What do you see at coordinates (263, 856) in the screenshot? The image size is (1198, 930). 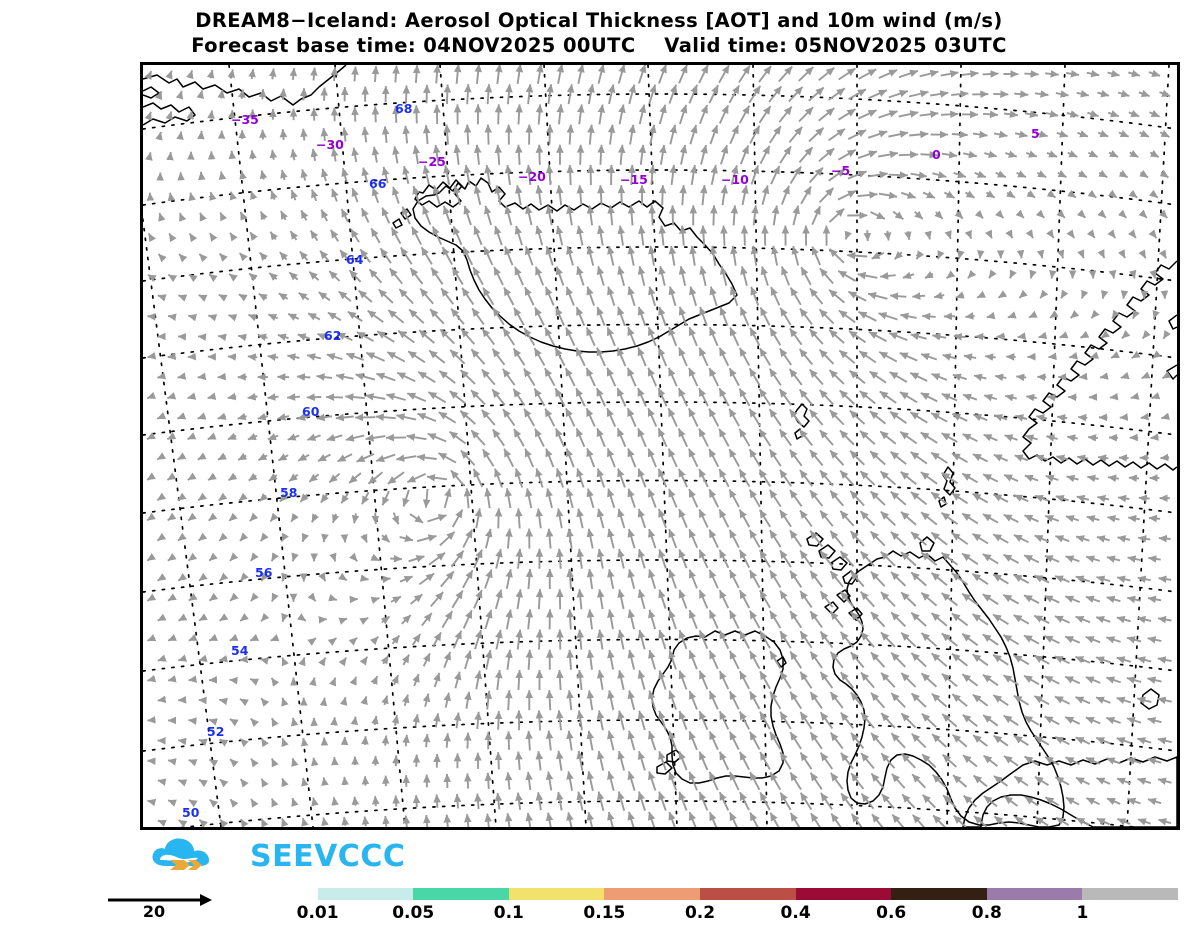 I see `seevccc-logo` at bounding box center [263, 856].